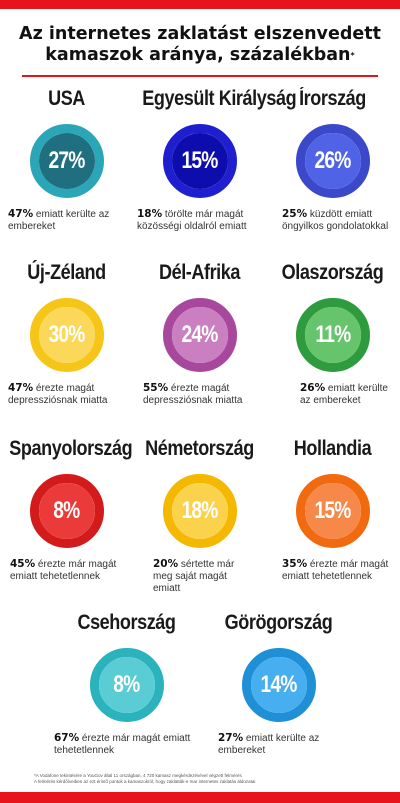 The width and height of the screenshot is (400, 803). What do you see at coordinates (66, 98) in the screenshot?
I see `country-name: USA` at bounding box center [66, 98].